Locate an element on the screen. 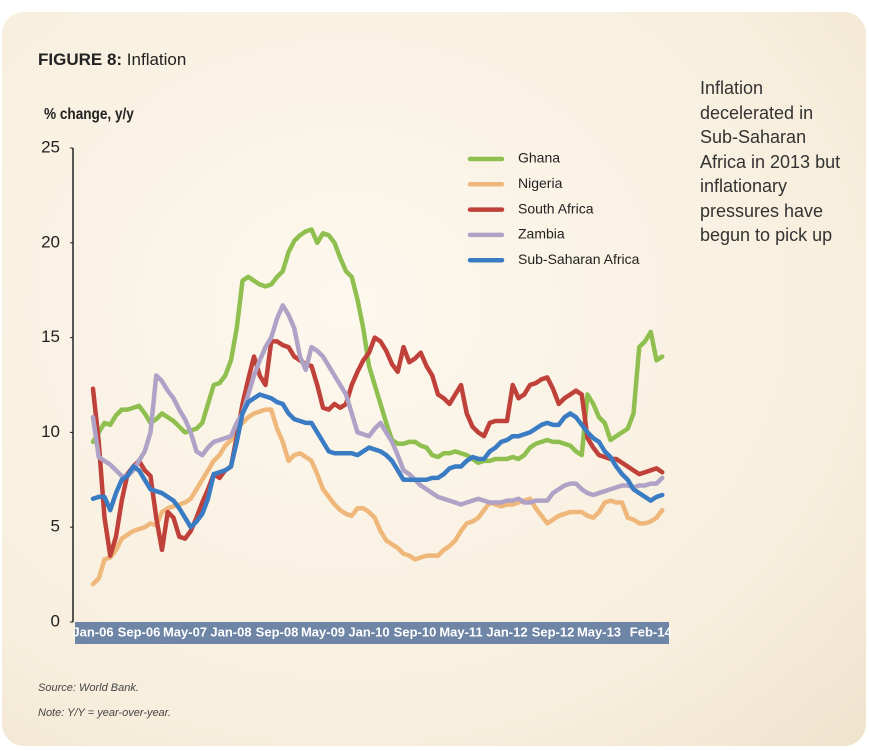 The image size is (869, 751). x-tick-label: May-07 is located at coordinates (185, 631).